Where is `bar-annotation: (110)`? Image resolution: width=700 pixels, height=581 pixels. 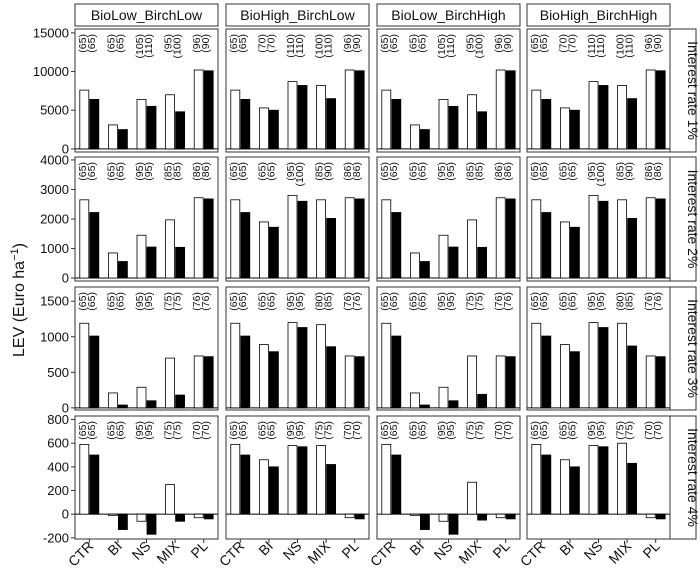 bar-annotation: (110) is located at coordinates (300, 46).